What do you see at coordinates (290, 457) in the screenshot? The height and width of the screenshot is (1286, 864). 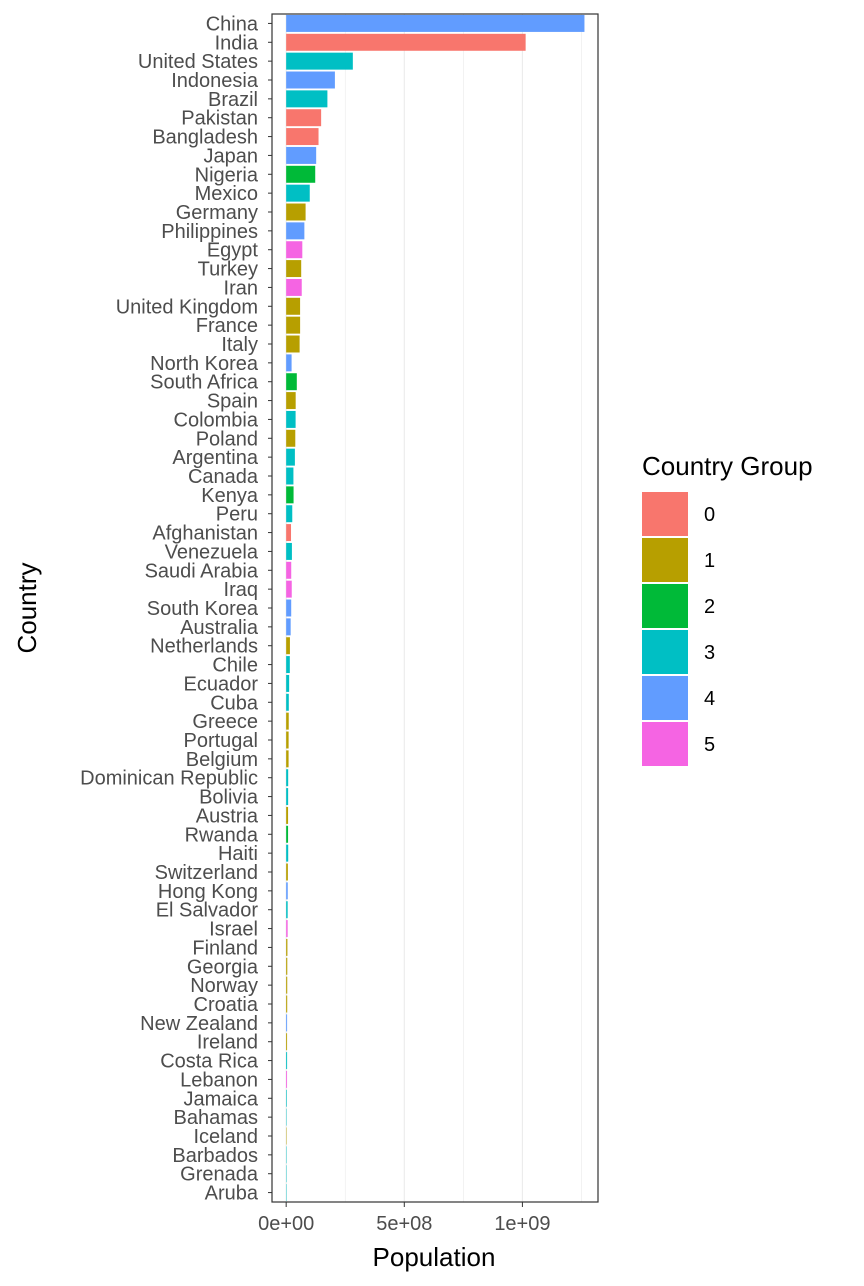 I see `bar-argentina` at bounding box center [290, 457].